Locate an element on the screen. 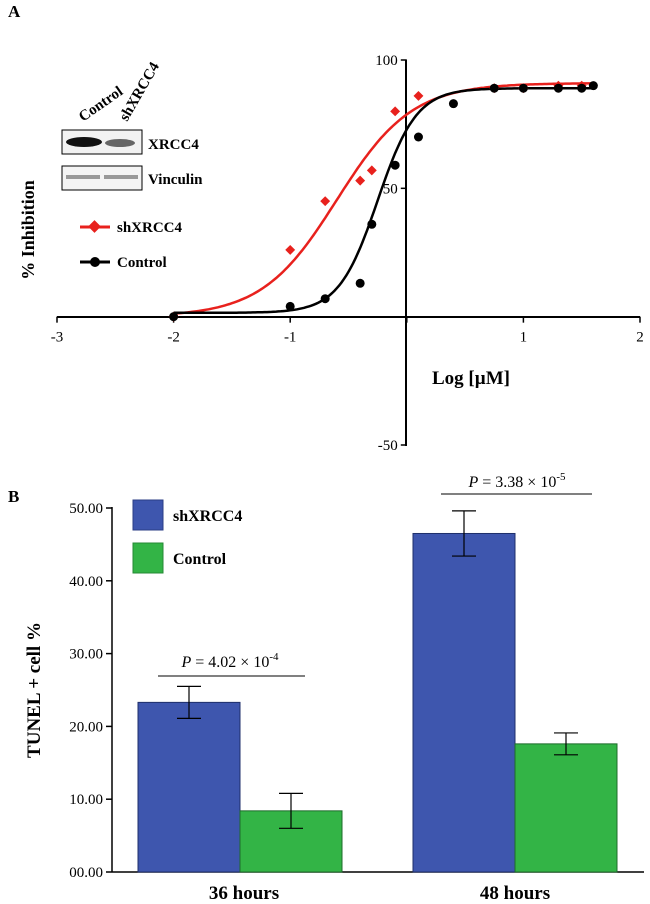 The height and width of the screenshot is (904, 650). legend-b: shXRCC4 Control is located at coordinates (187, 536).